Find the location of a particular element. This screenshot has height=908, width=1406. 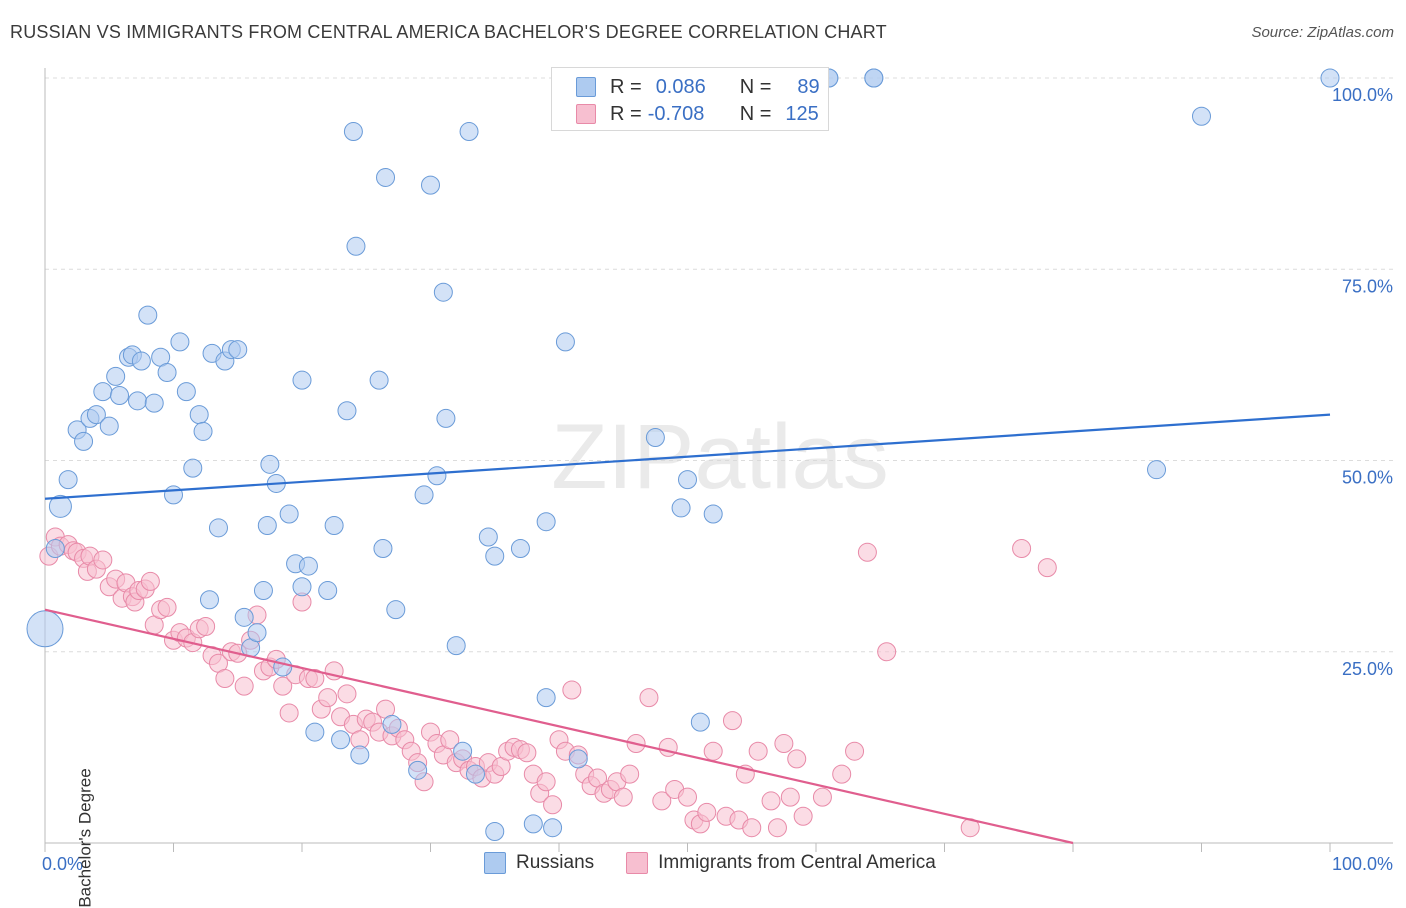

series-legend: Russians Immigrants from Central America is located at coordinates (726, 863).